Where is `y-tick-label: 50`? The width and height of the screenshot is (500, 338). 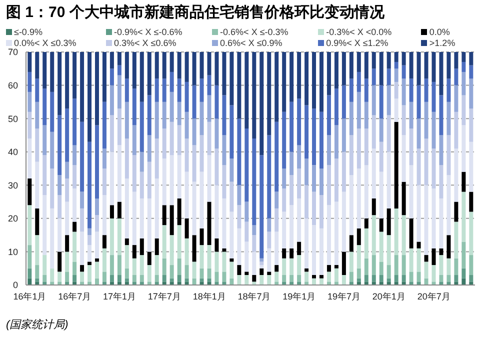
y-tick-label: 50 is located at coordinates (13, 119).